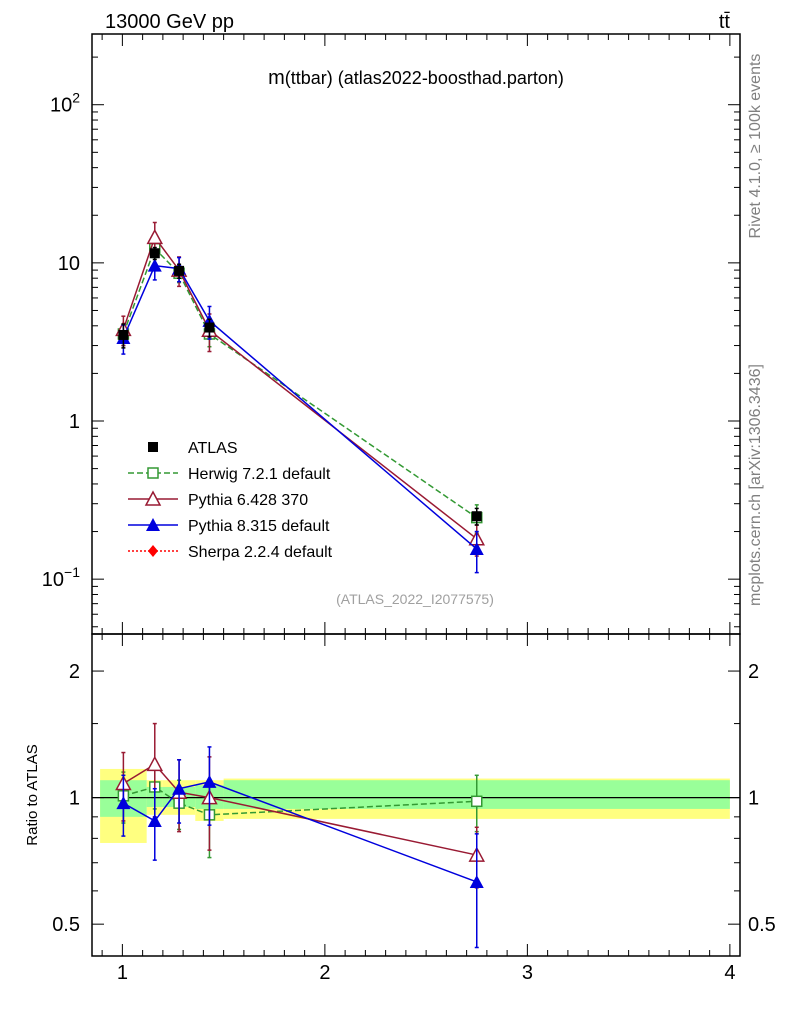  What do you see at coordinates (527, 973) in the screenshot?
I see `x-tick-label: 3` at bounding box center [527, 973].